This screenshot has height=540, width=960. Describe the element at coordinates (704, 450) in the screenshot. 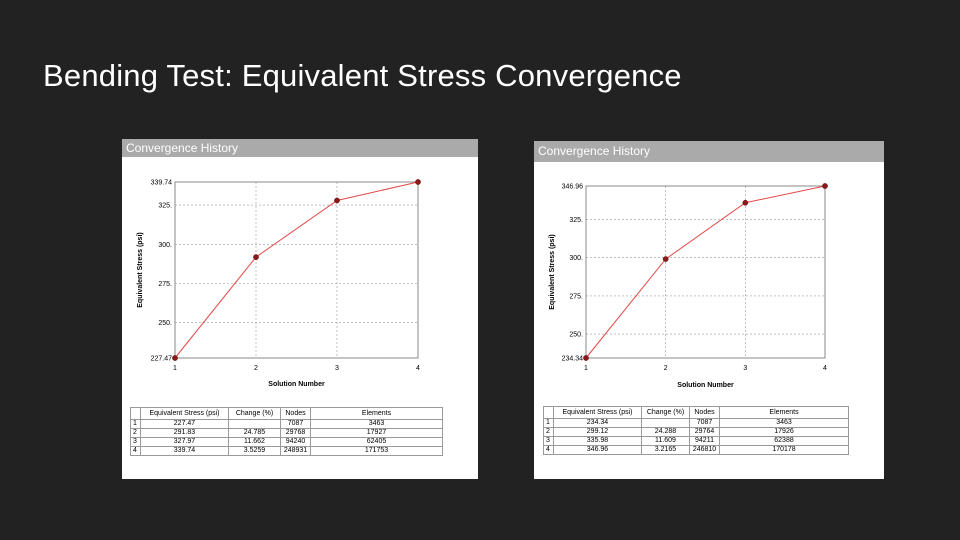

I see `table-cell: 246810` at that location.